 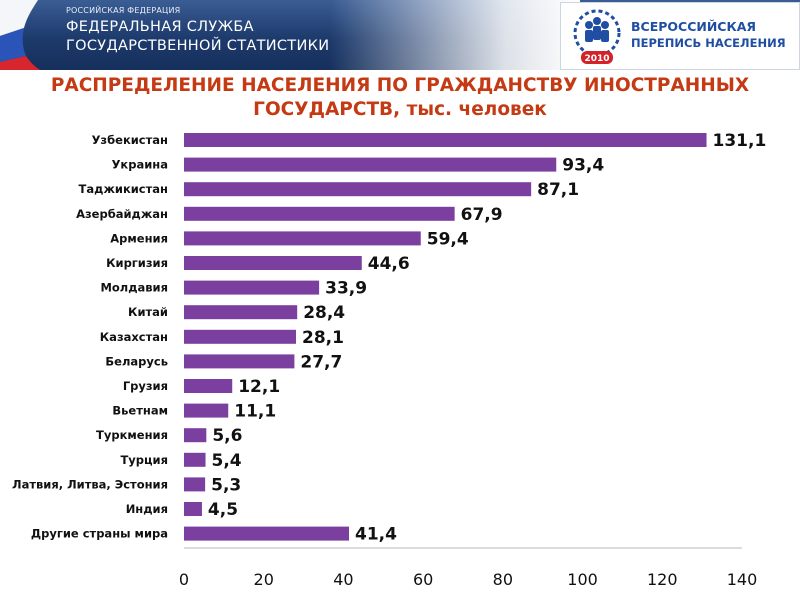 I want to click on value-label: 87,1, so click(x=558, y=190).